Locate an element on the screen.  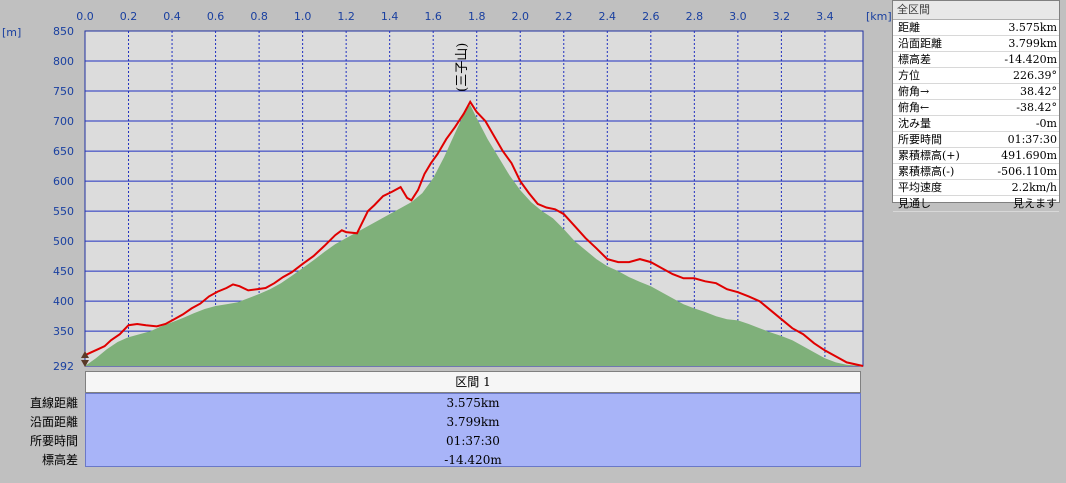
x-tick-label: 0.2 is located at coordinates (129, 16).